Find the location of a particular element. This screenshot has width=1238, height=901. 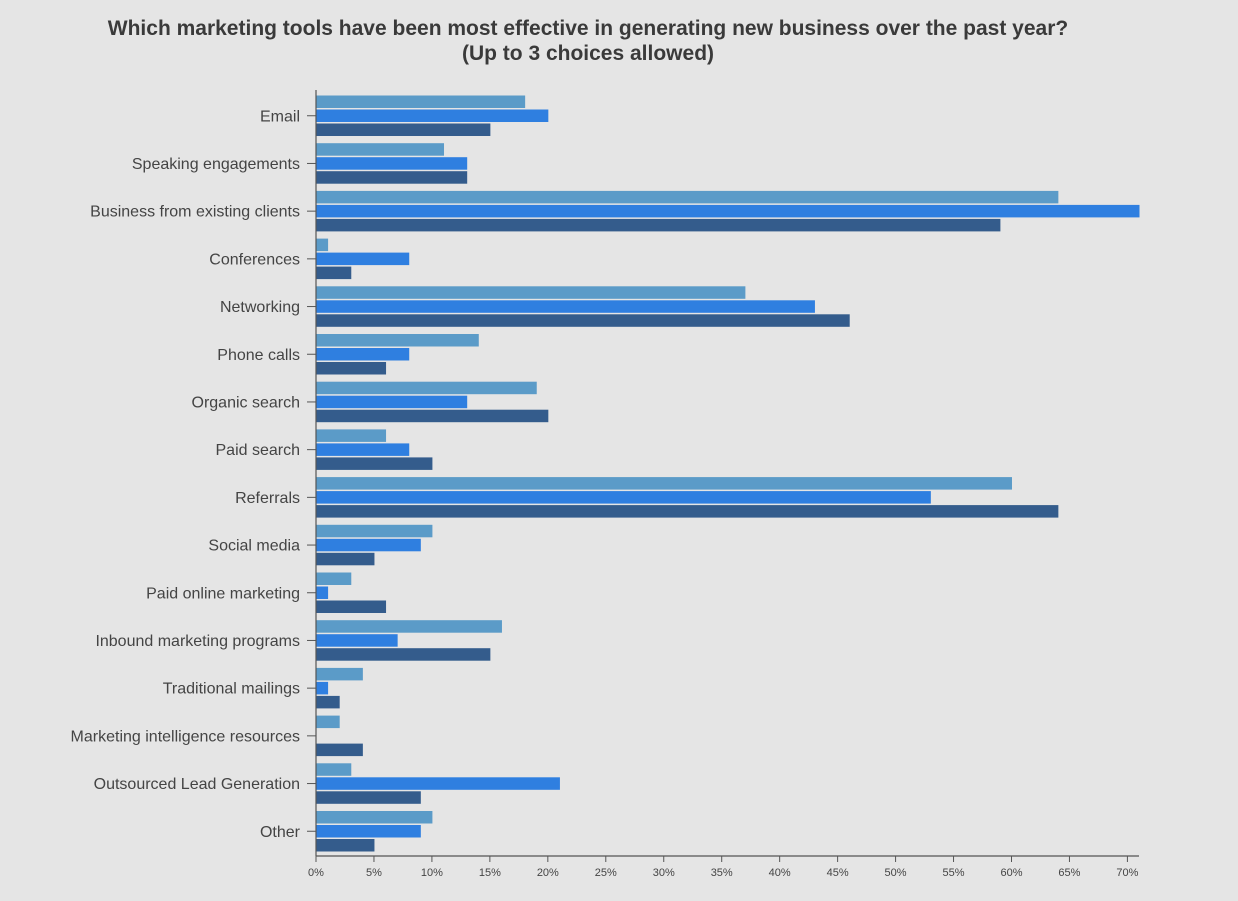

category-label: Paid online marketing is located at coordinates (223, 593).